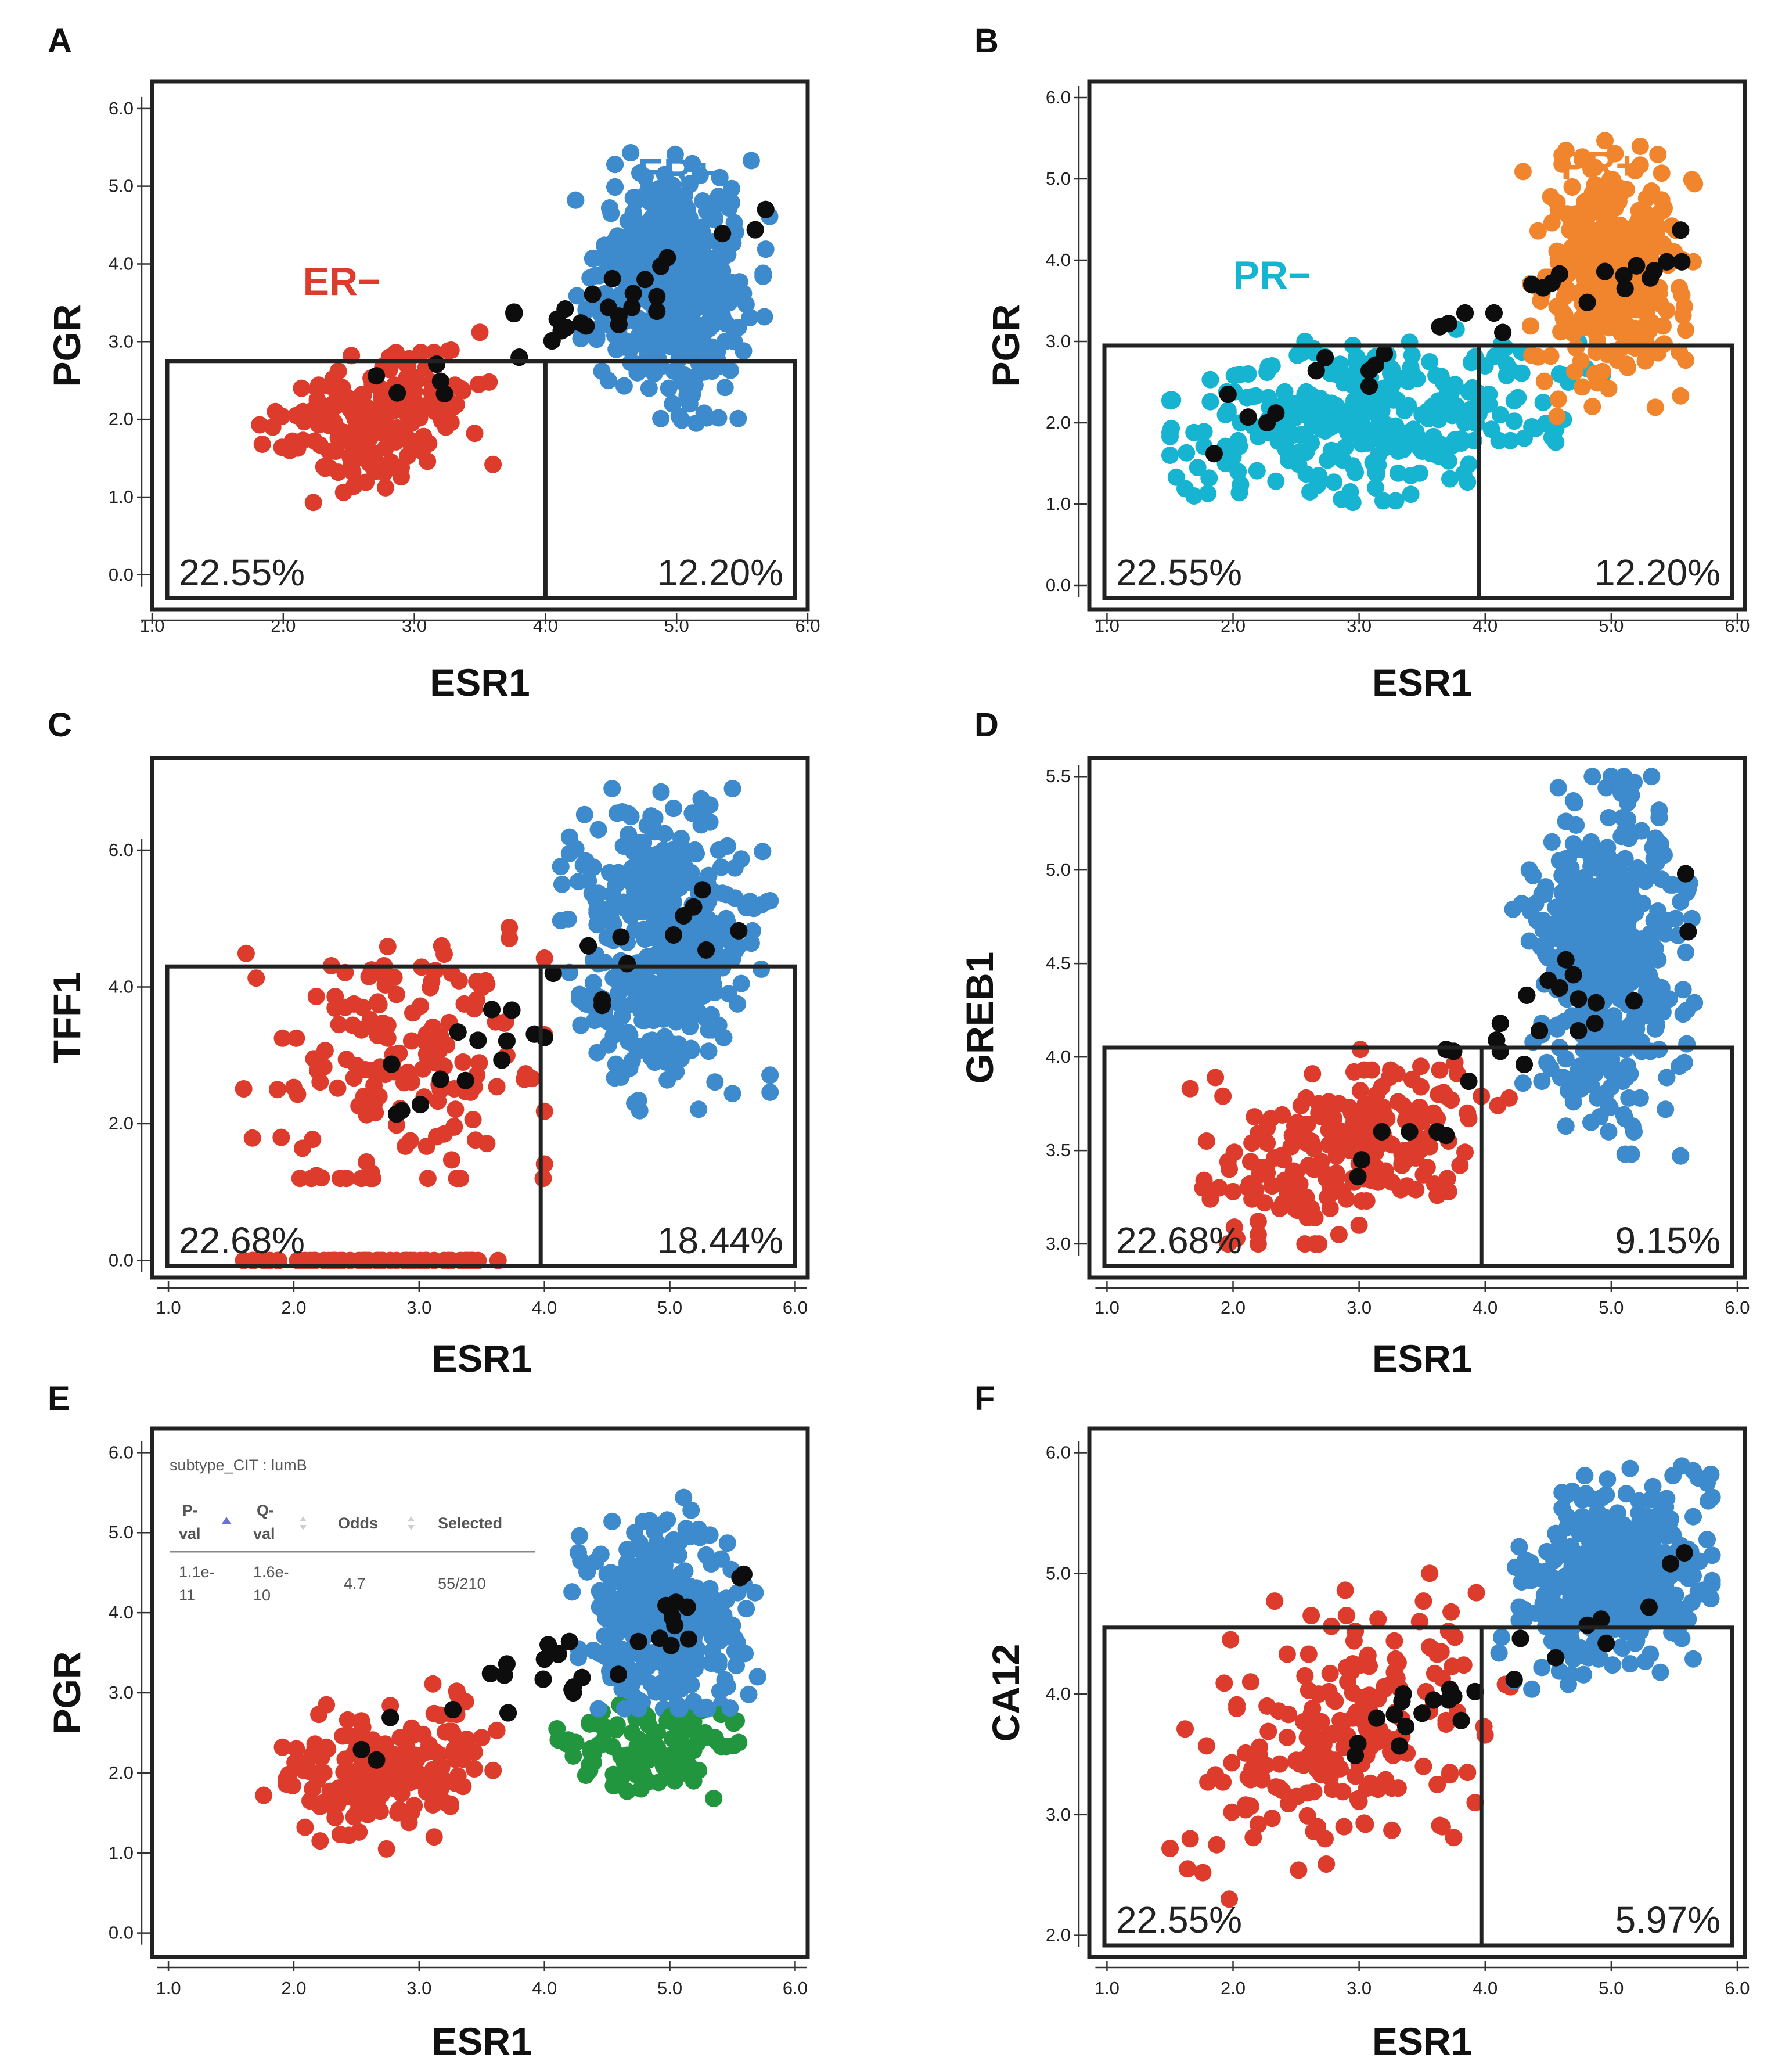 Image resolution: width=1771 pixels, height=2072 pixels. Describe the element at coordinates (664, 1615) in the screenshot. I see `series-overlay` at that location.